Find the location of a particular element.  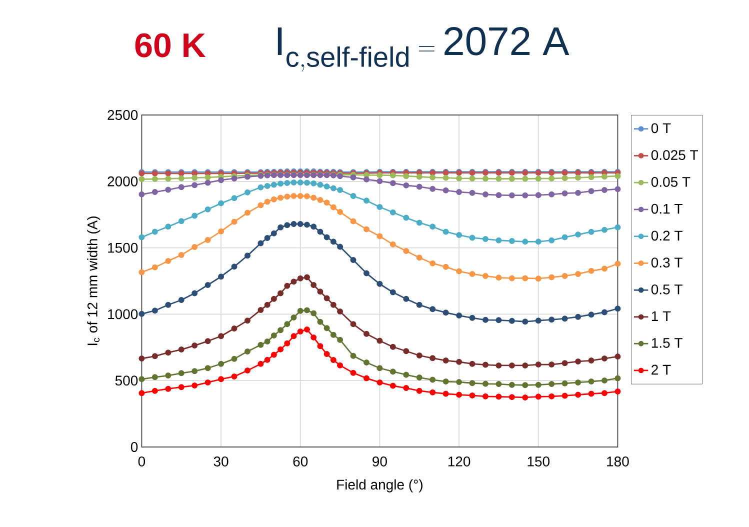

legend-label: 0.3 T is located at coordinates (666, 263).